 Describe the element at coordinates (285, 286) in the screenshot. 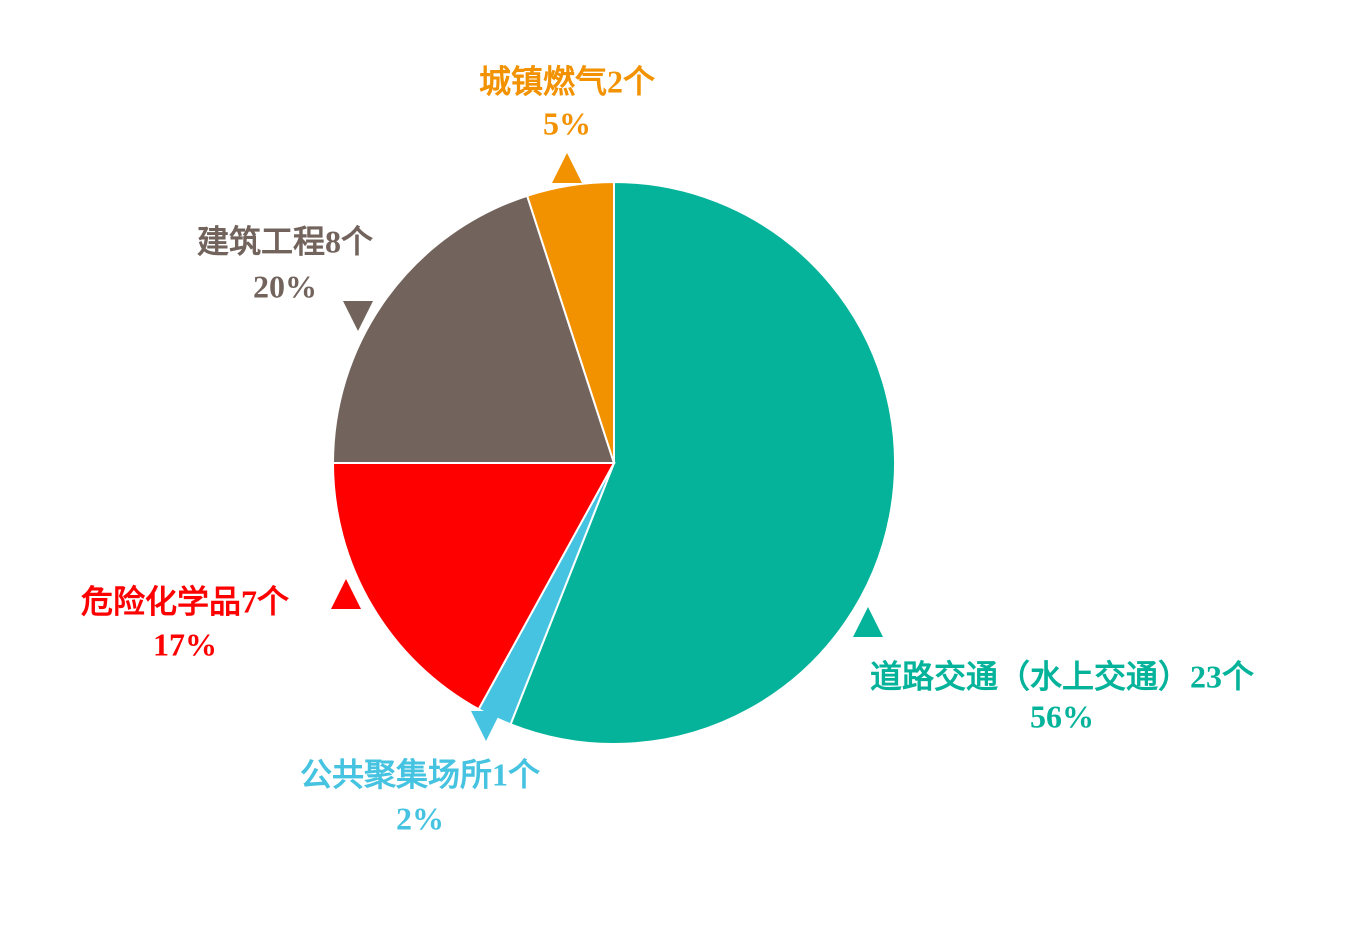

I see `value-label: 20%` at that location.